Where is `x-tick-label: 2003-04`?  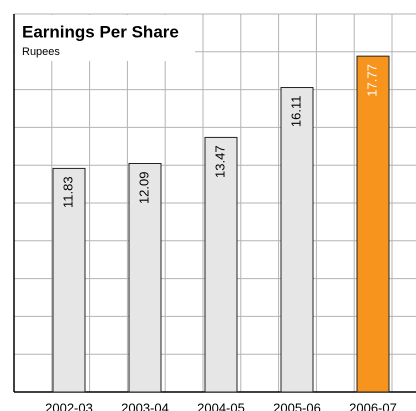 x-tick-label: 2003-04 is located at coordinates (145, 405).